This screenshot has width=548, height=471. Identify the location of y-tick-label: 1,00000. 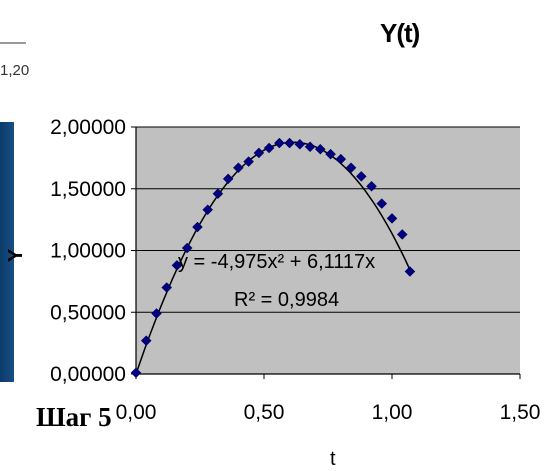
(88, 251).